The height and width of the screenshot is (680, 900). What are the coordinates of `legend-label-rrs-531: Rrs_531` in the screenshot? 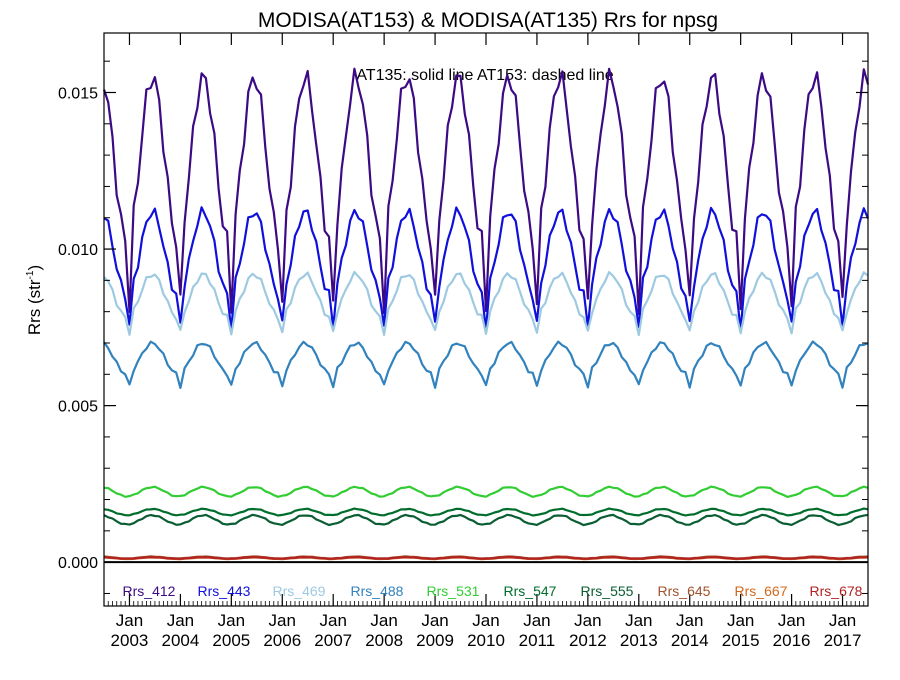 It's located at (453, 591).